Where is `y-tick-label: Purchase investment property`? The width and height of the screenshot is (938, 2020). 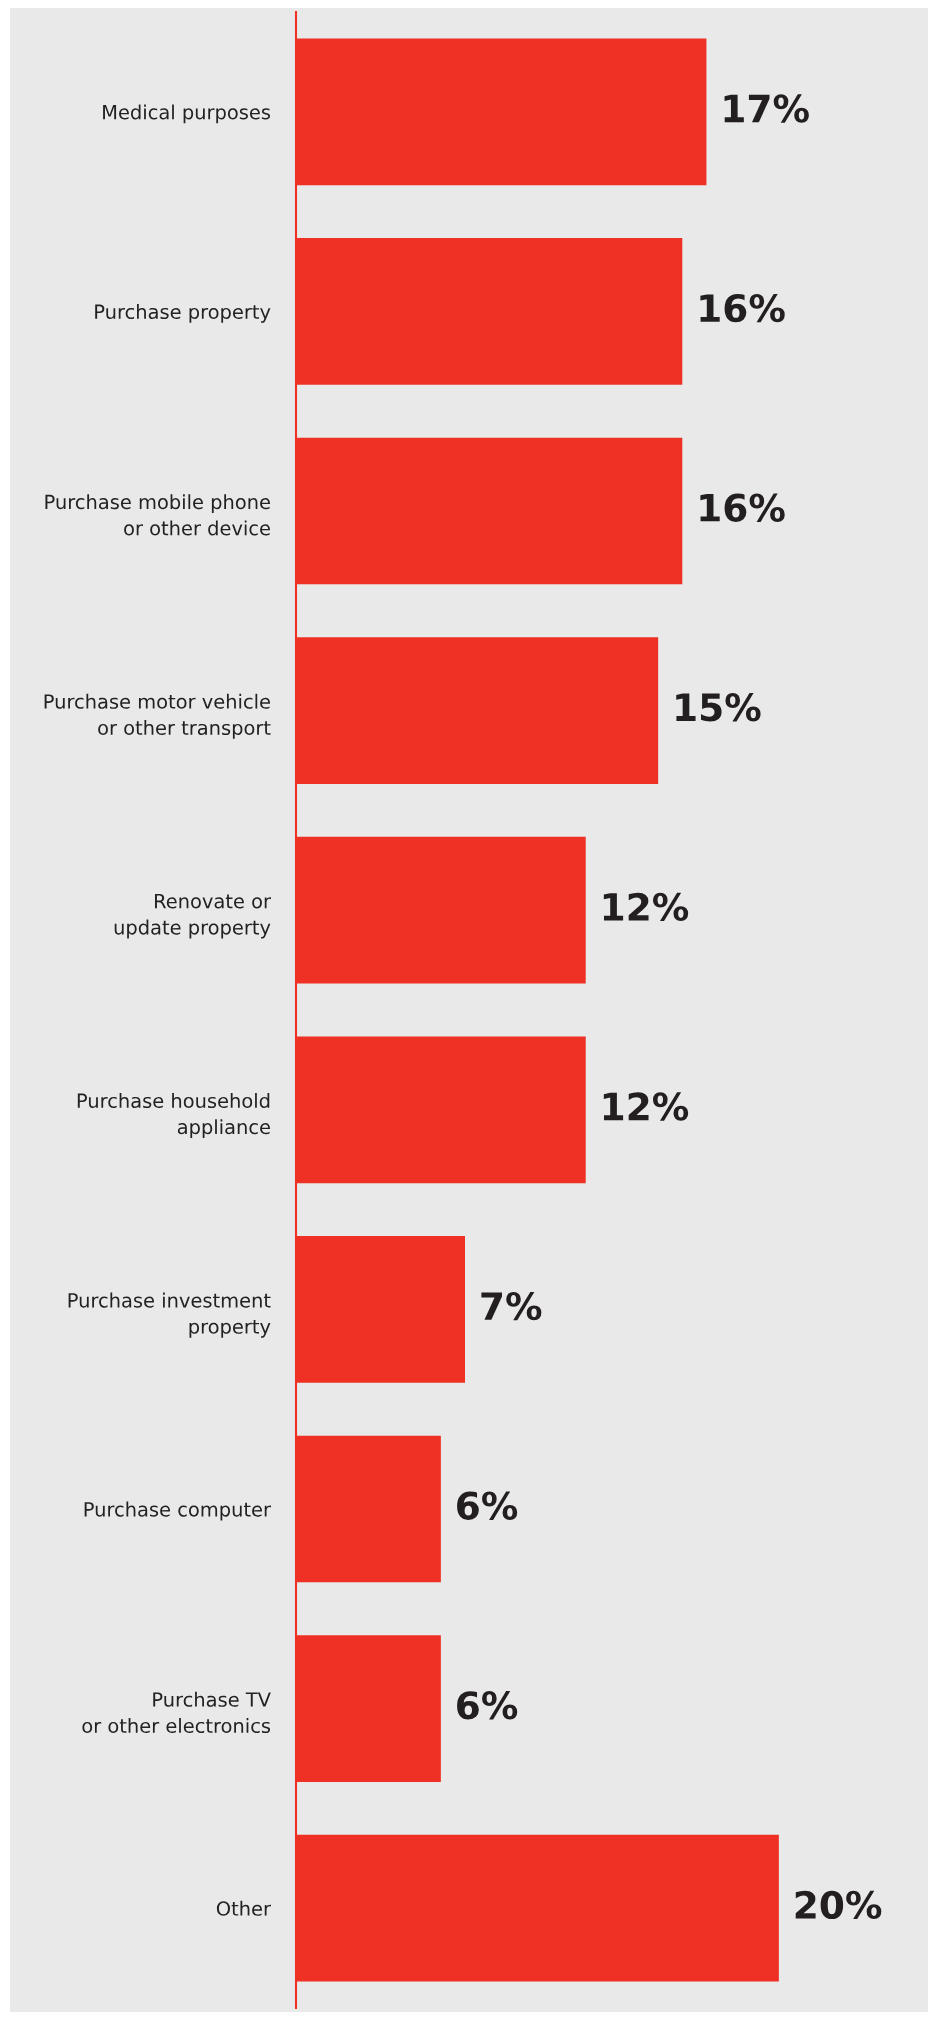 y-tick-label: Purchase investment property is located at coordinates (169, 1315).